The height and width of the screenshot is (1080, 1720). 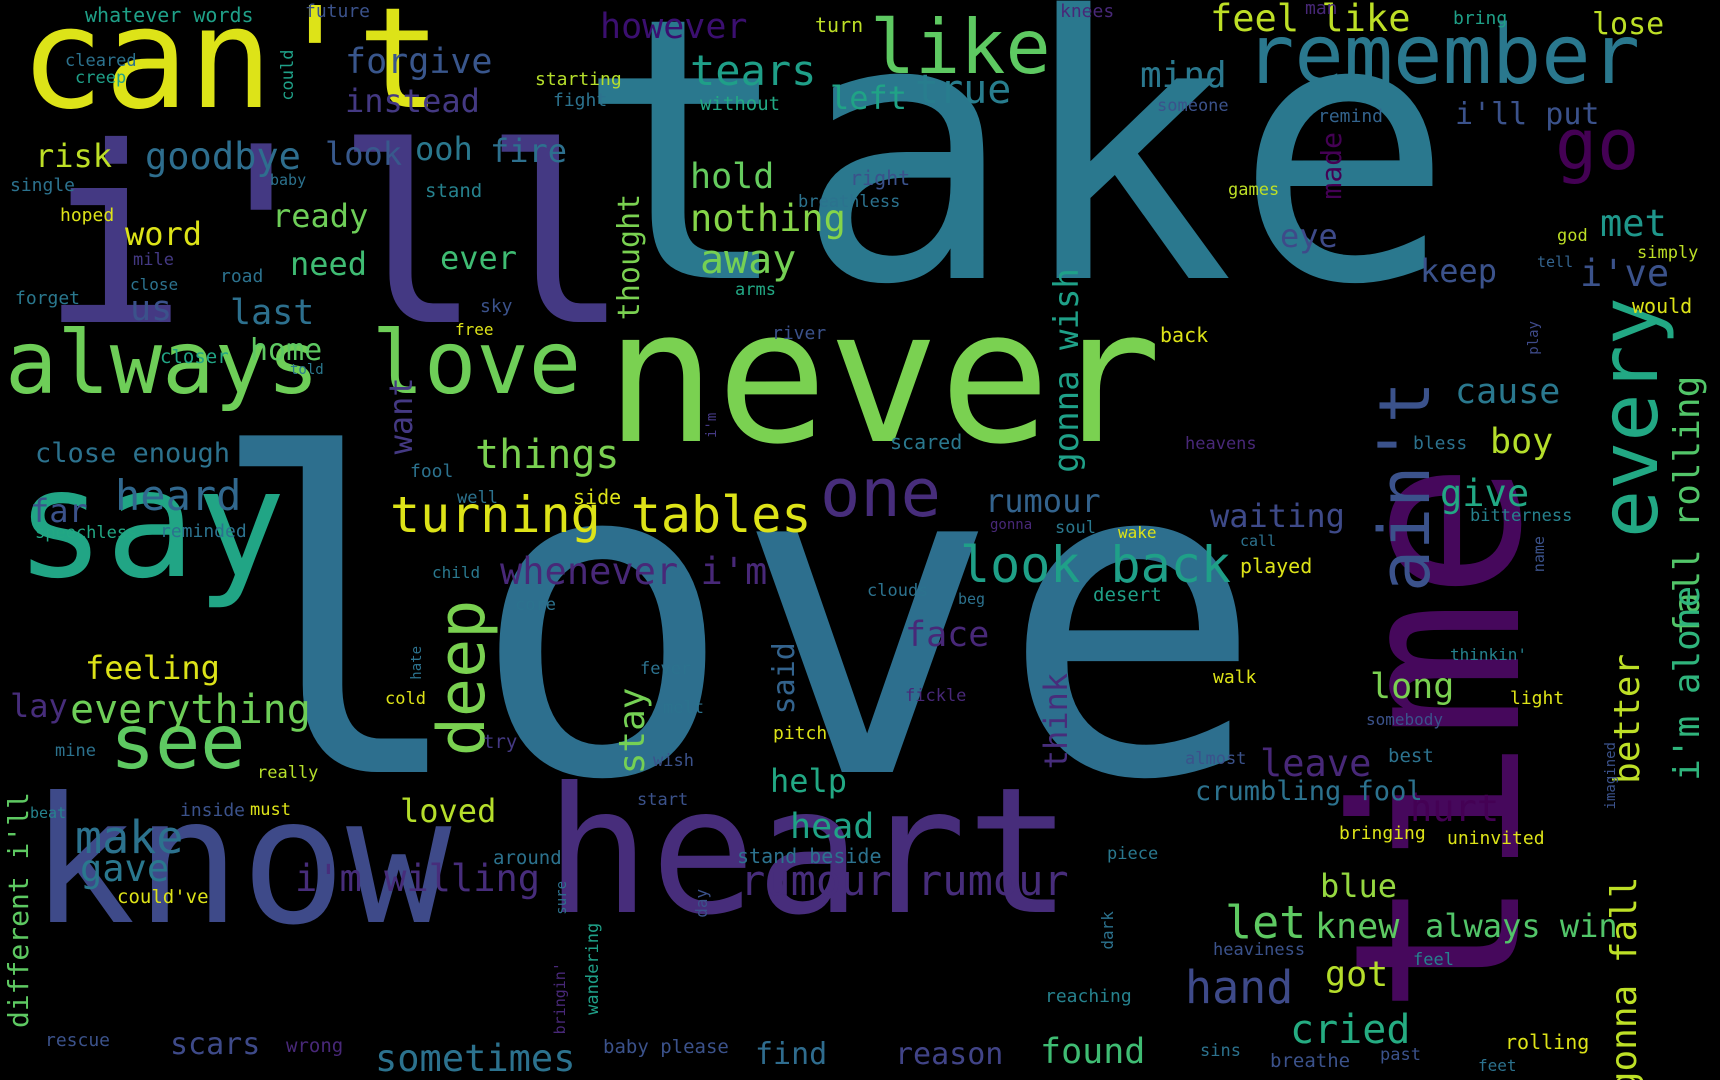 I want to click on word-ready: ready, so click(x=320, y=216).